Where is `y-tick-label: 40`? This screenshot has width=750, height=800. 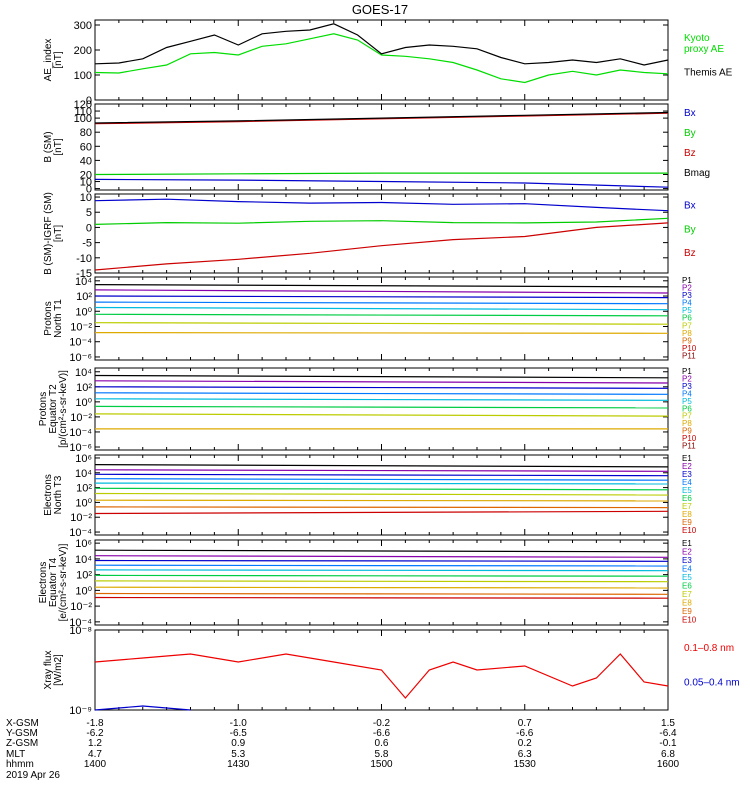
y-tick-label: 40 is located at coordinates (86, 161).